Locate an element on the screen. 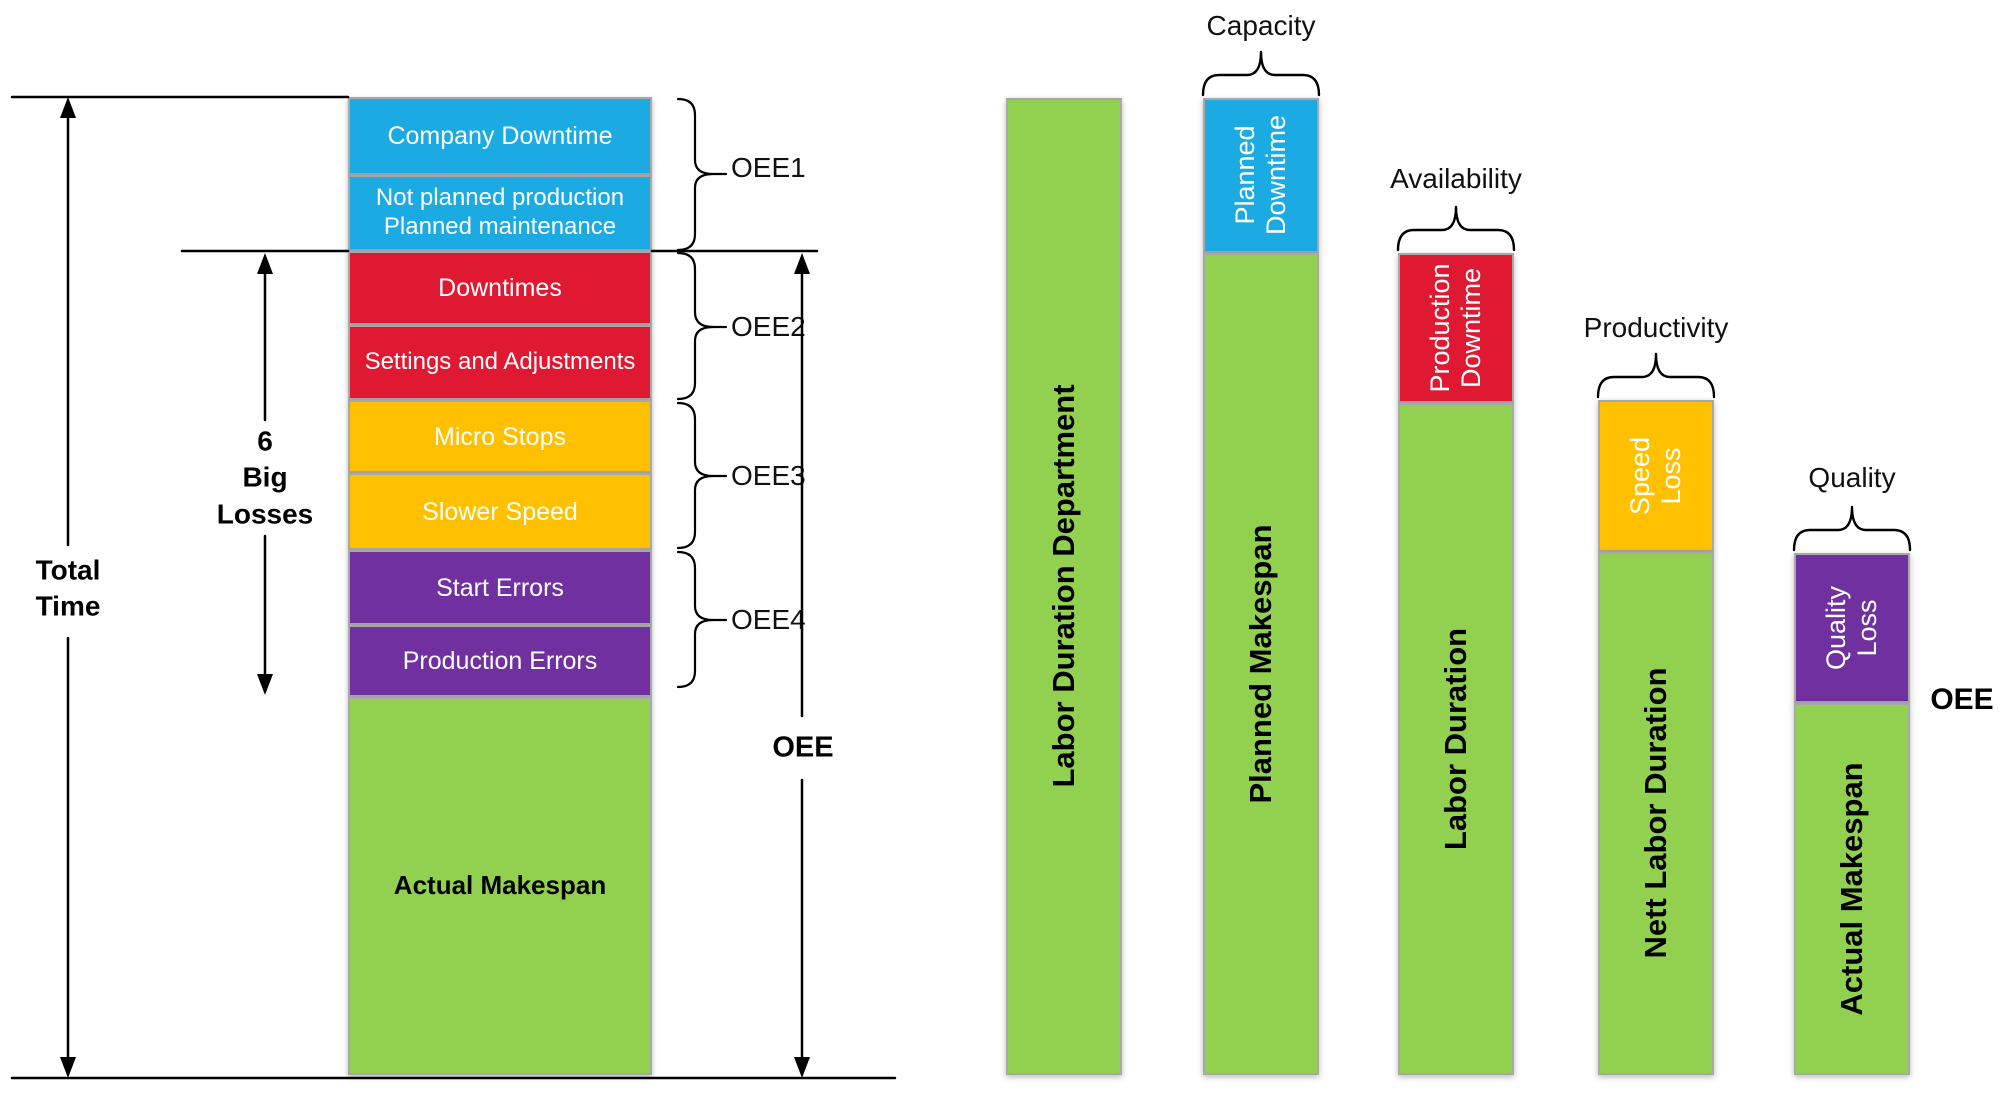 This screenshot has height=1096, width=2003. planned-downtime-cap is located at coordinates (1261, 175).